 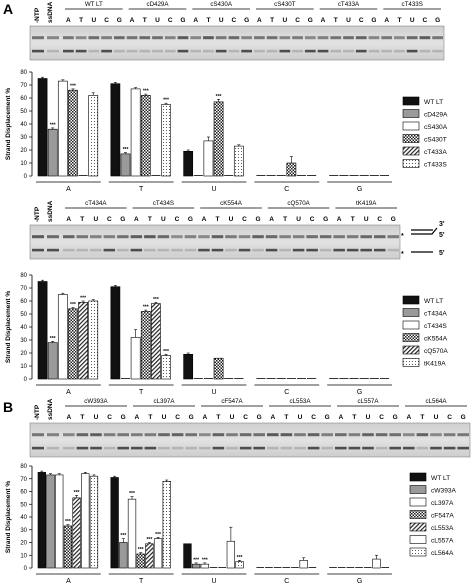 I want to click on category-label: A, so click(x=68, y=392).